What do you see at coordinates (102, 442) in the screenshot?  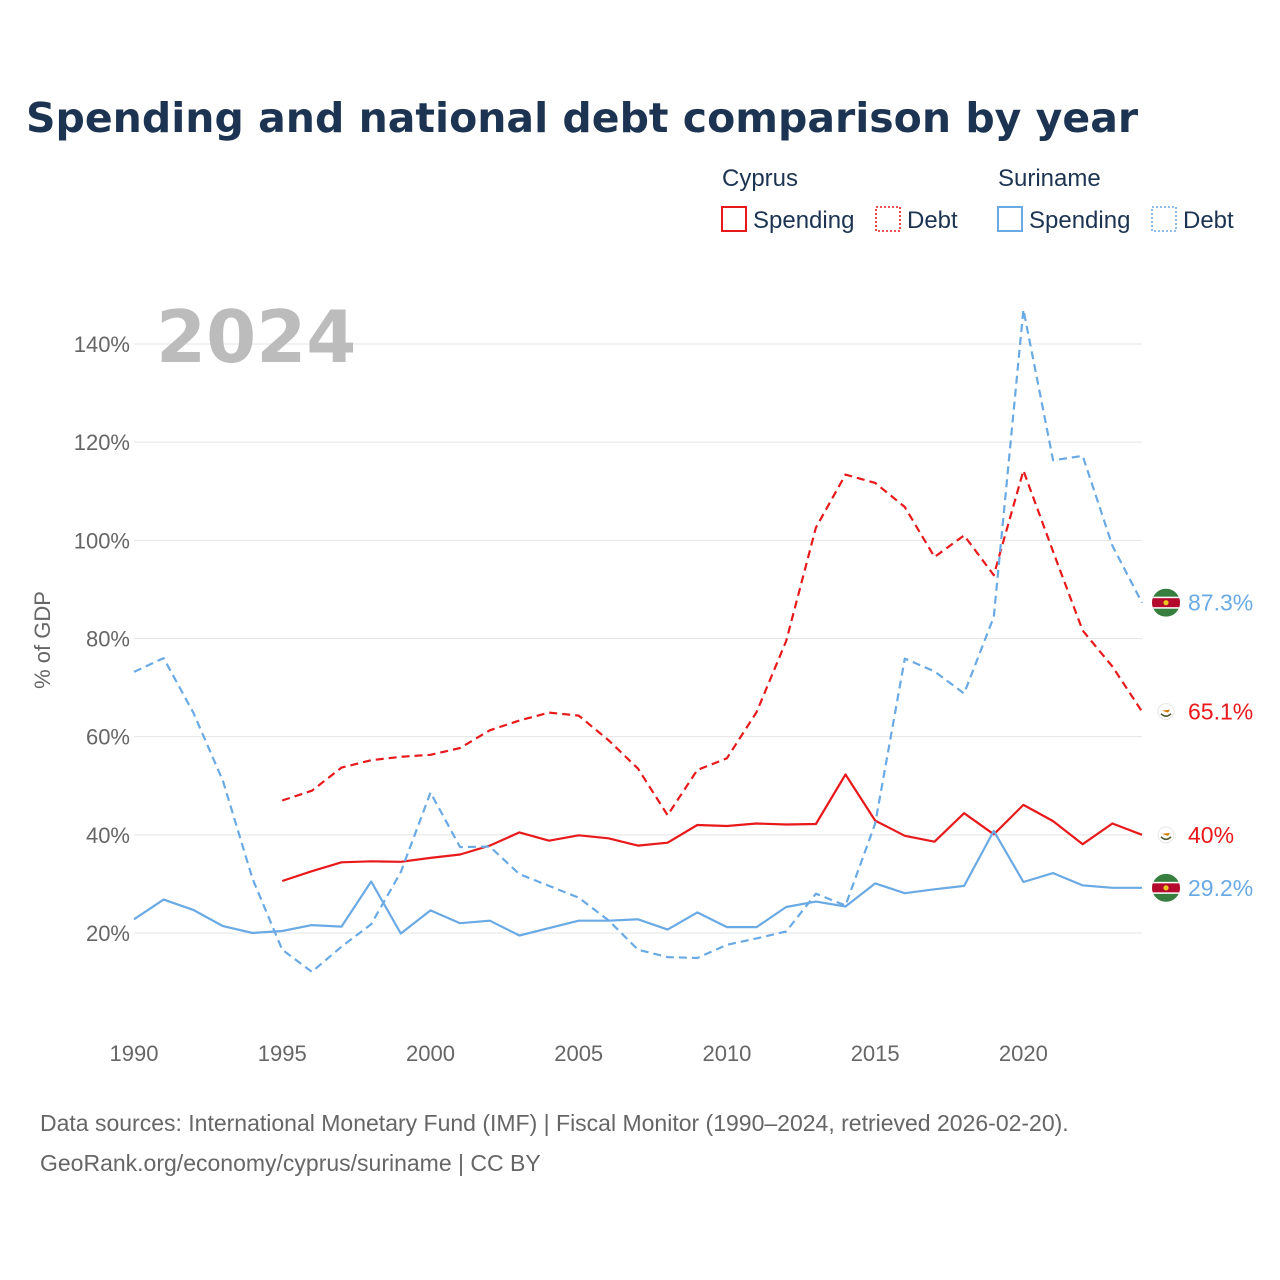 I see `y-tick-label: 120%` at bounding box center [102, 442].